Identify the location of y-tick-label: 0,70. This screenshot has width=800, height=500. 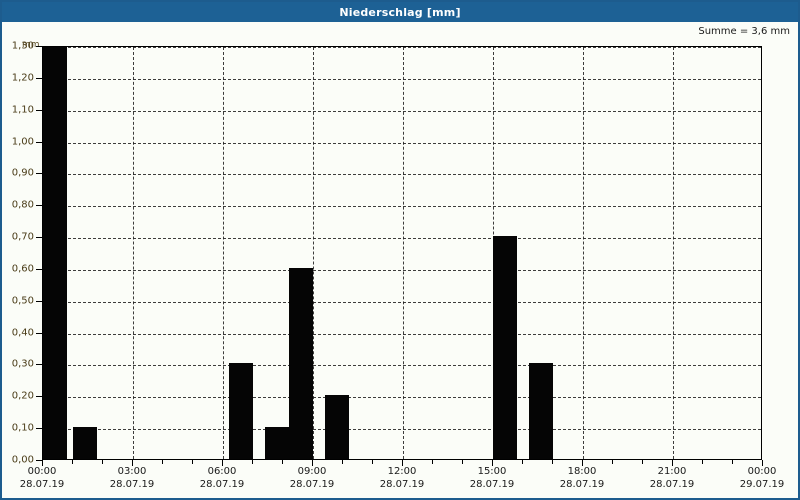
(22, 237).